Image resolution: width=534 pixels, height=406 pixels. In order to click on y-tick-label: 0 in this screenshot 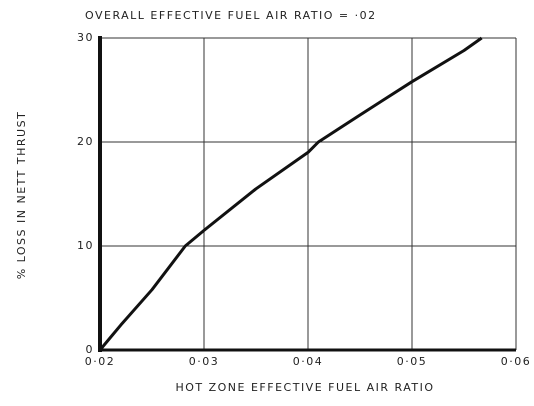, I will do `click(90, 349)`.